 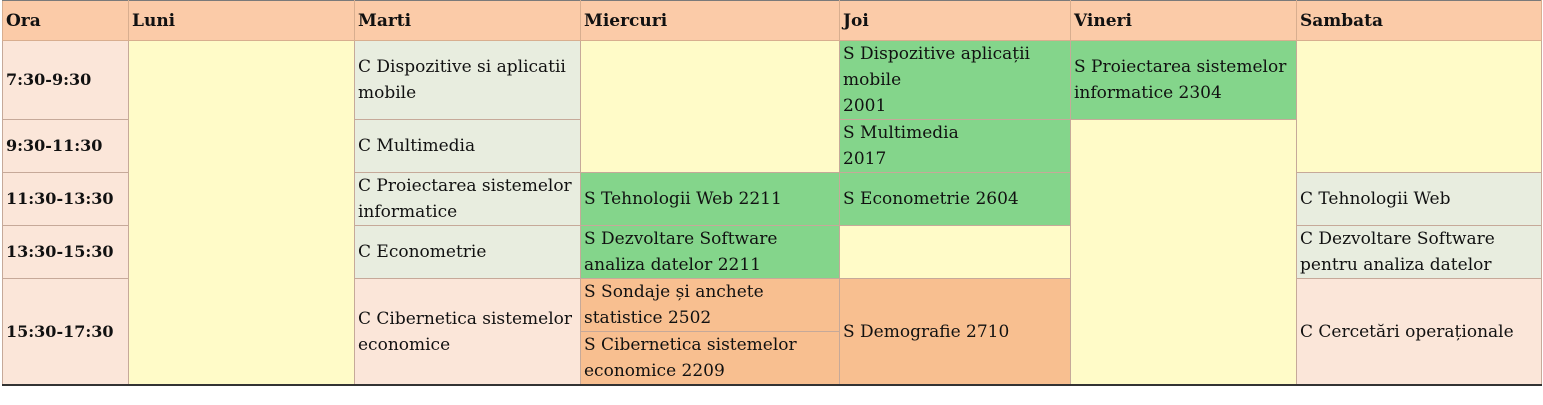 What do you see at coordinates (1419, 106) in the screenshot?
I see `sambata-empty-cell` at bounding box center [1419, 106].